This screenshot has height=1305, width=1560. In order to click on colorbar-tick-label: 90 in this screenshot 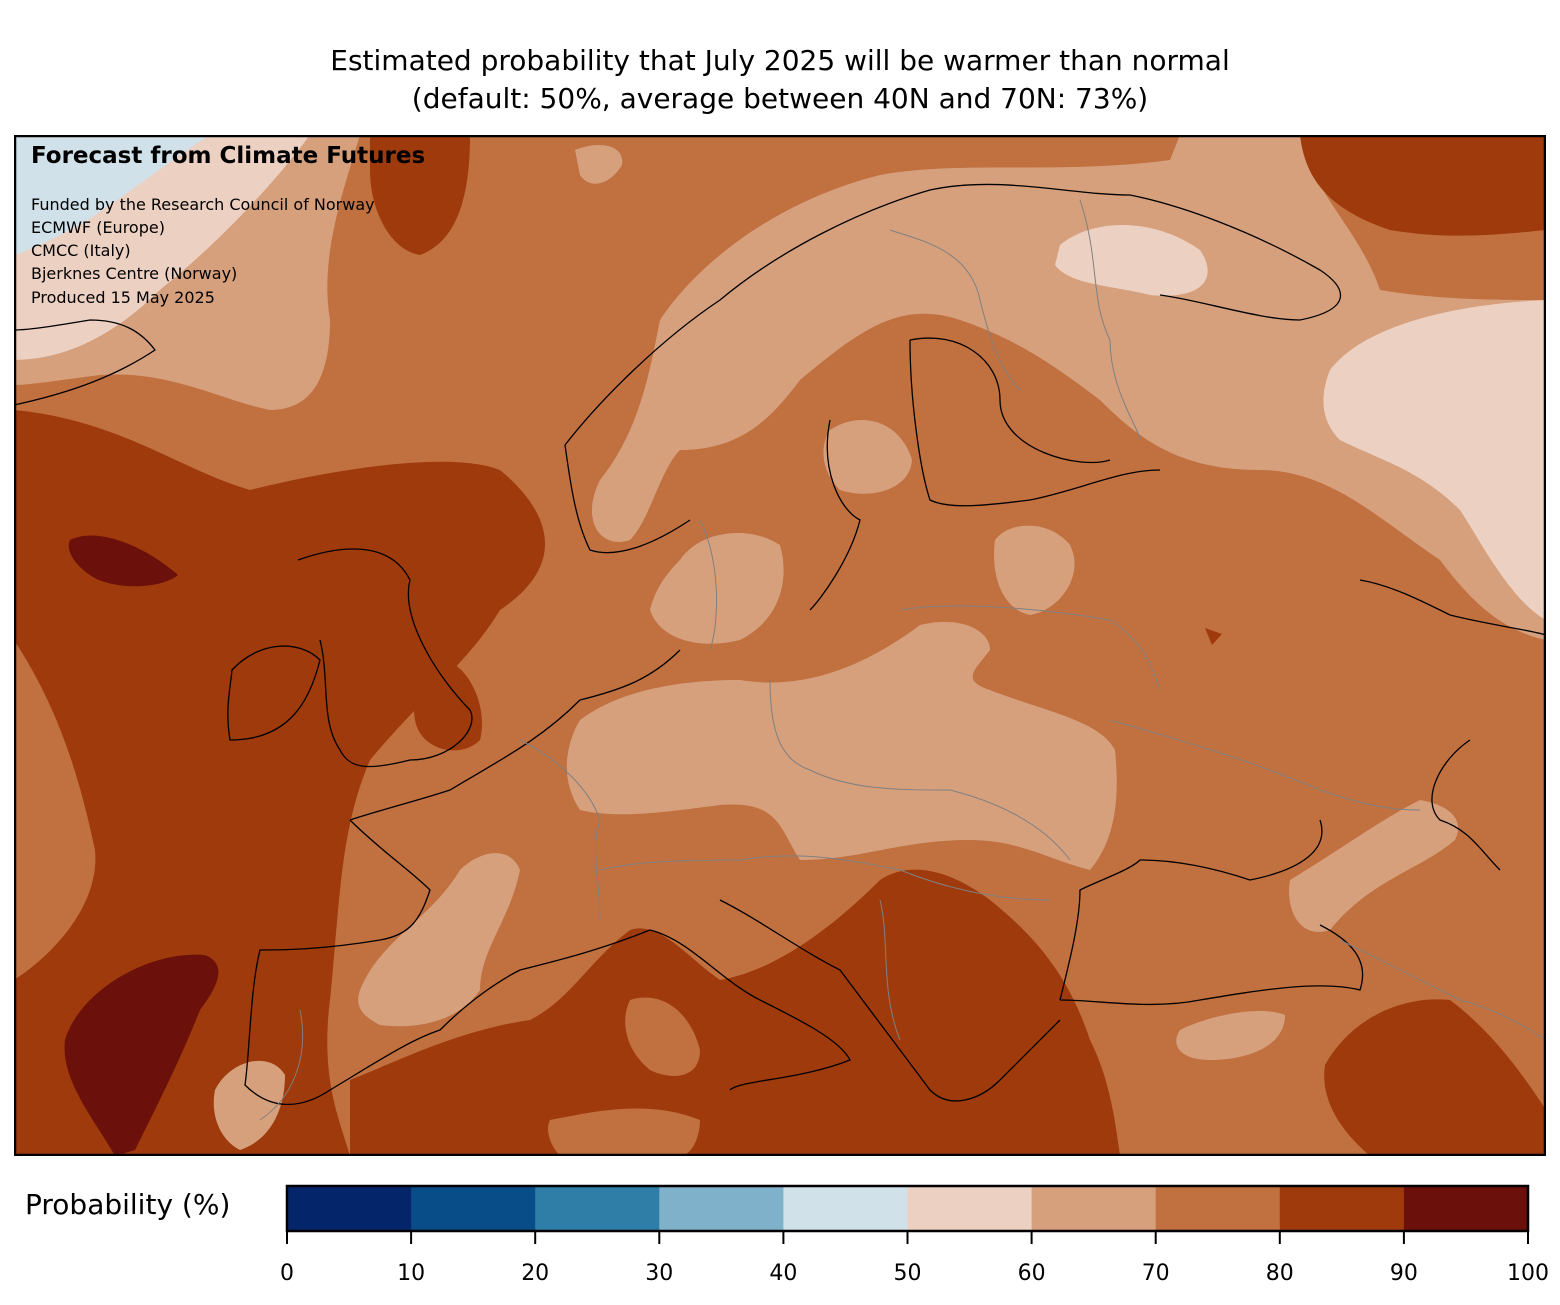, I will do `click(1404, 1273)`.